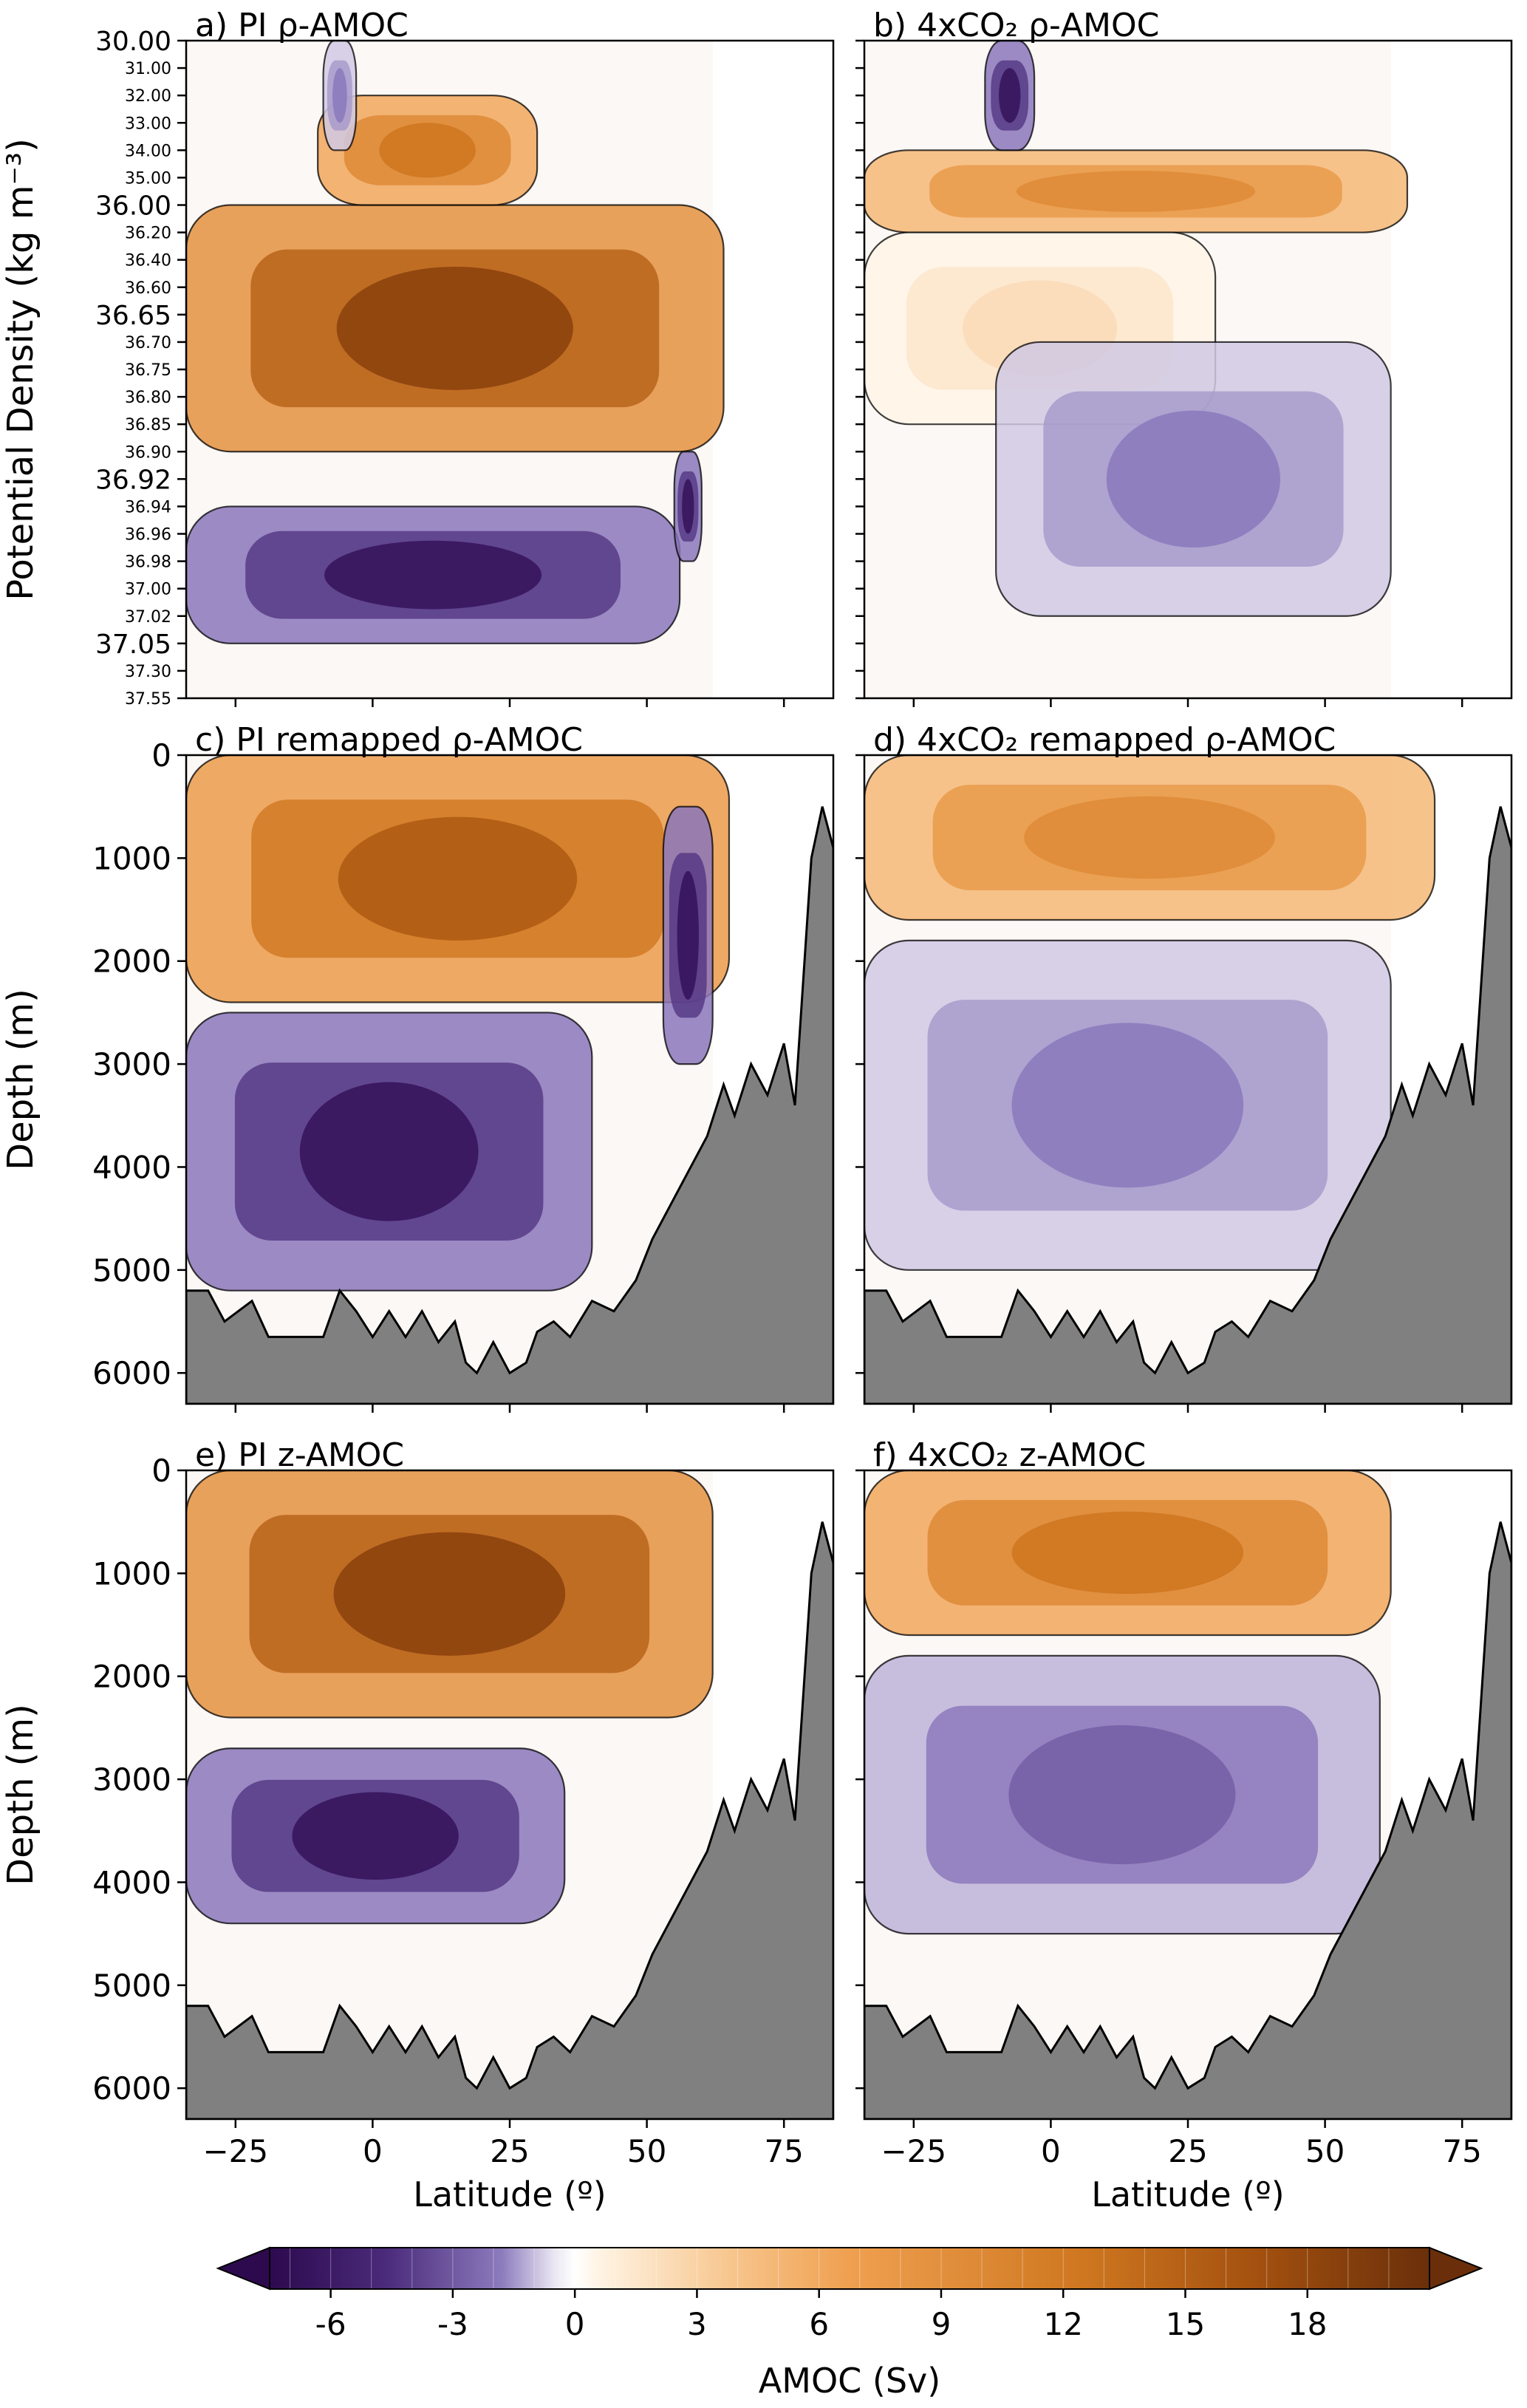 The width and height of the screenshot is (1527, 2408). What do you see at coordinates (148, 124) in the screenshot?
I see `y-tick-label: 33.00` at bounding box center [148, 124].